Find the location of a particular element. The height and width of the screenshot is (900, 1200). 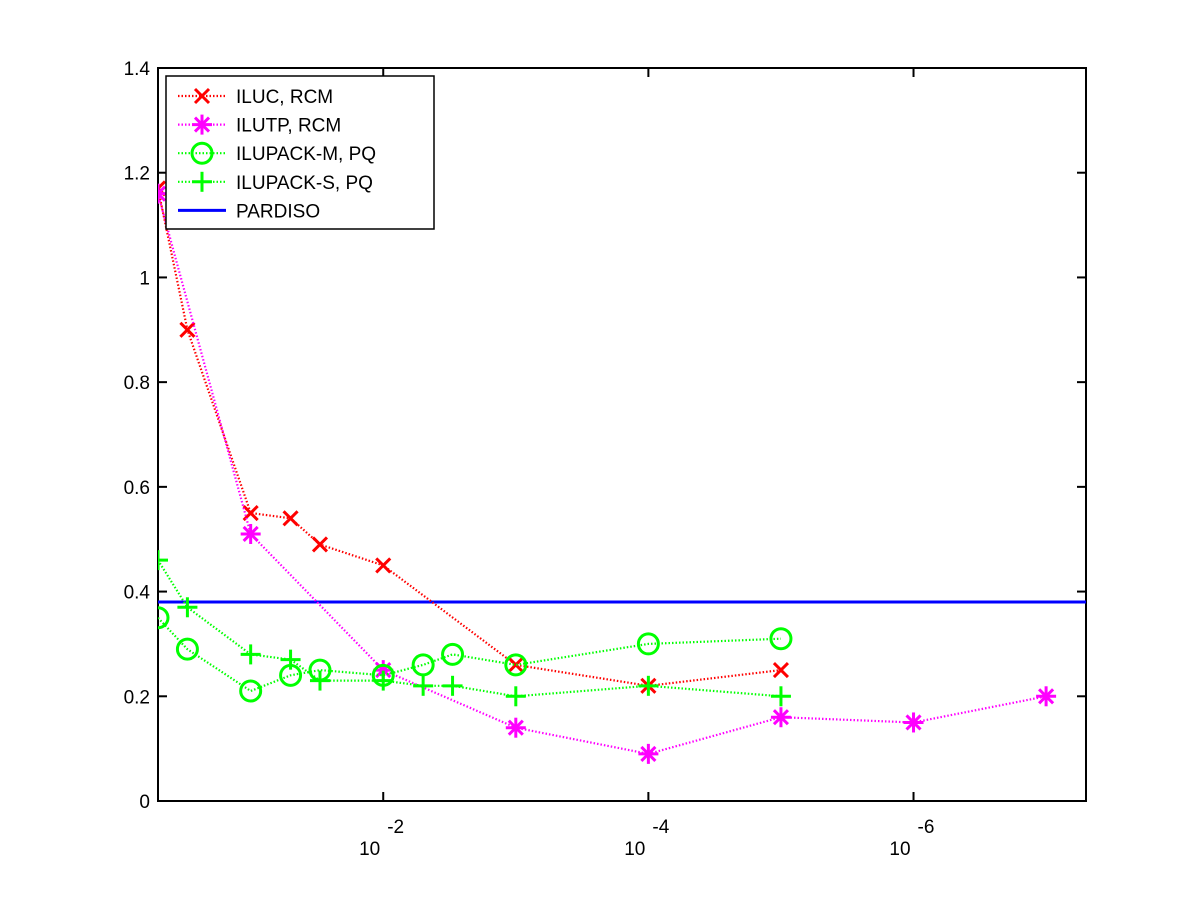

legend-item: ILUPACK-M, PQ is located at coordinates (277, 153).